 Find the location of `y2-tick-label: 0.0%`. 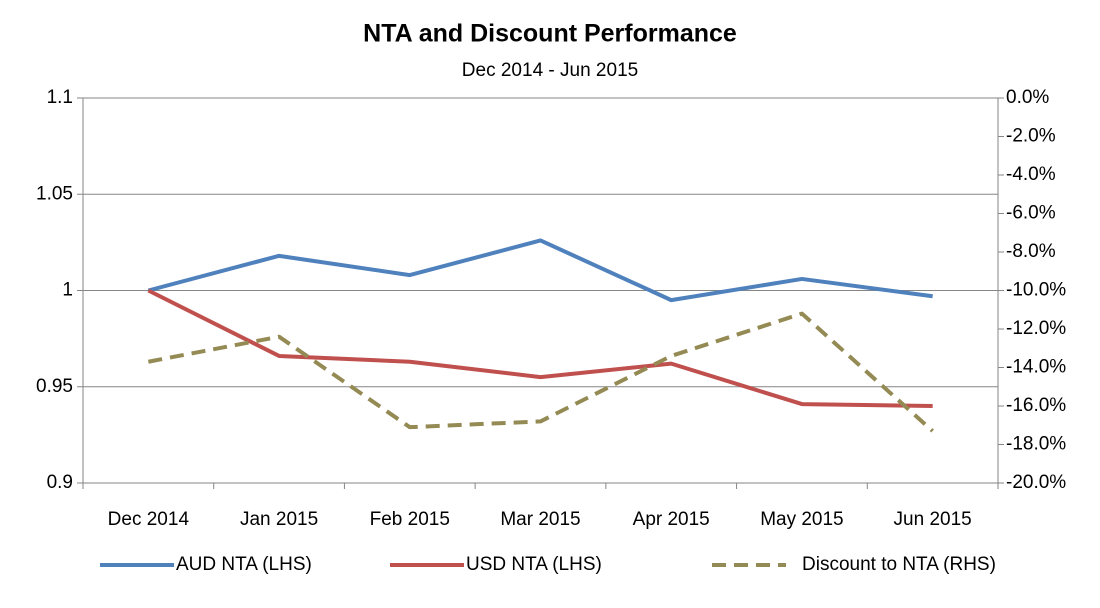

y2-tick-label: 0.0% is located at coordinates (1027, 97).